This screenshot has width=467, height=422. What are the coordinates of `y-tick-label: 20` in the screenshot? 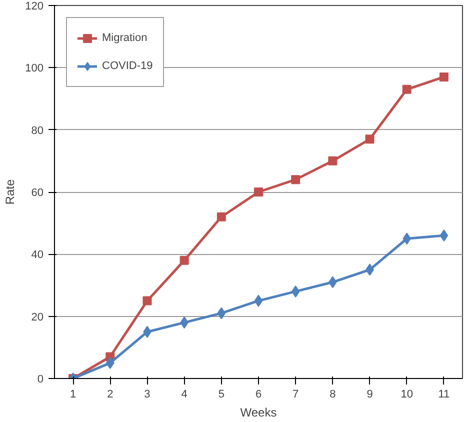 It's located at (37, 317).